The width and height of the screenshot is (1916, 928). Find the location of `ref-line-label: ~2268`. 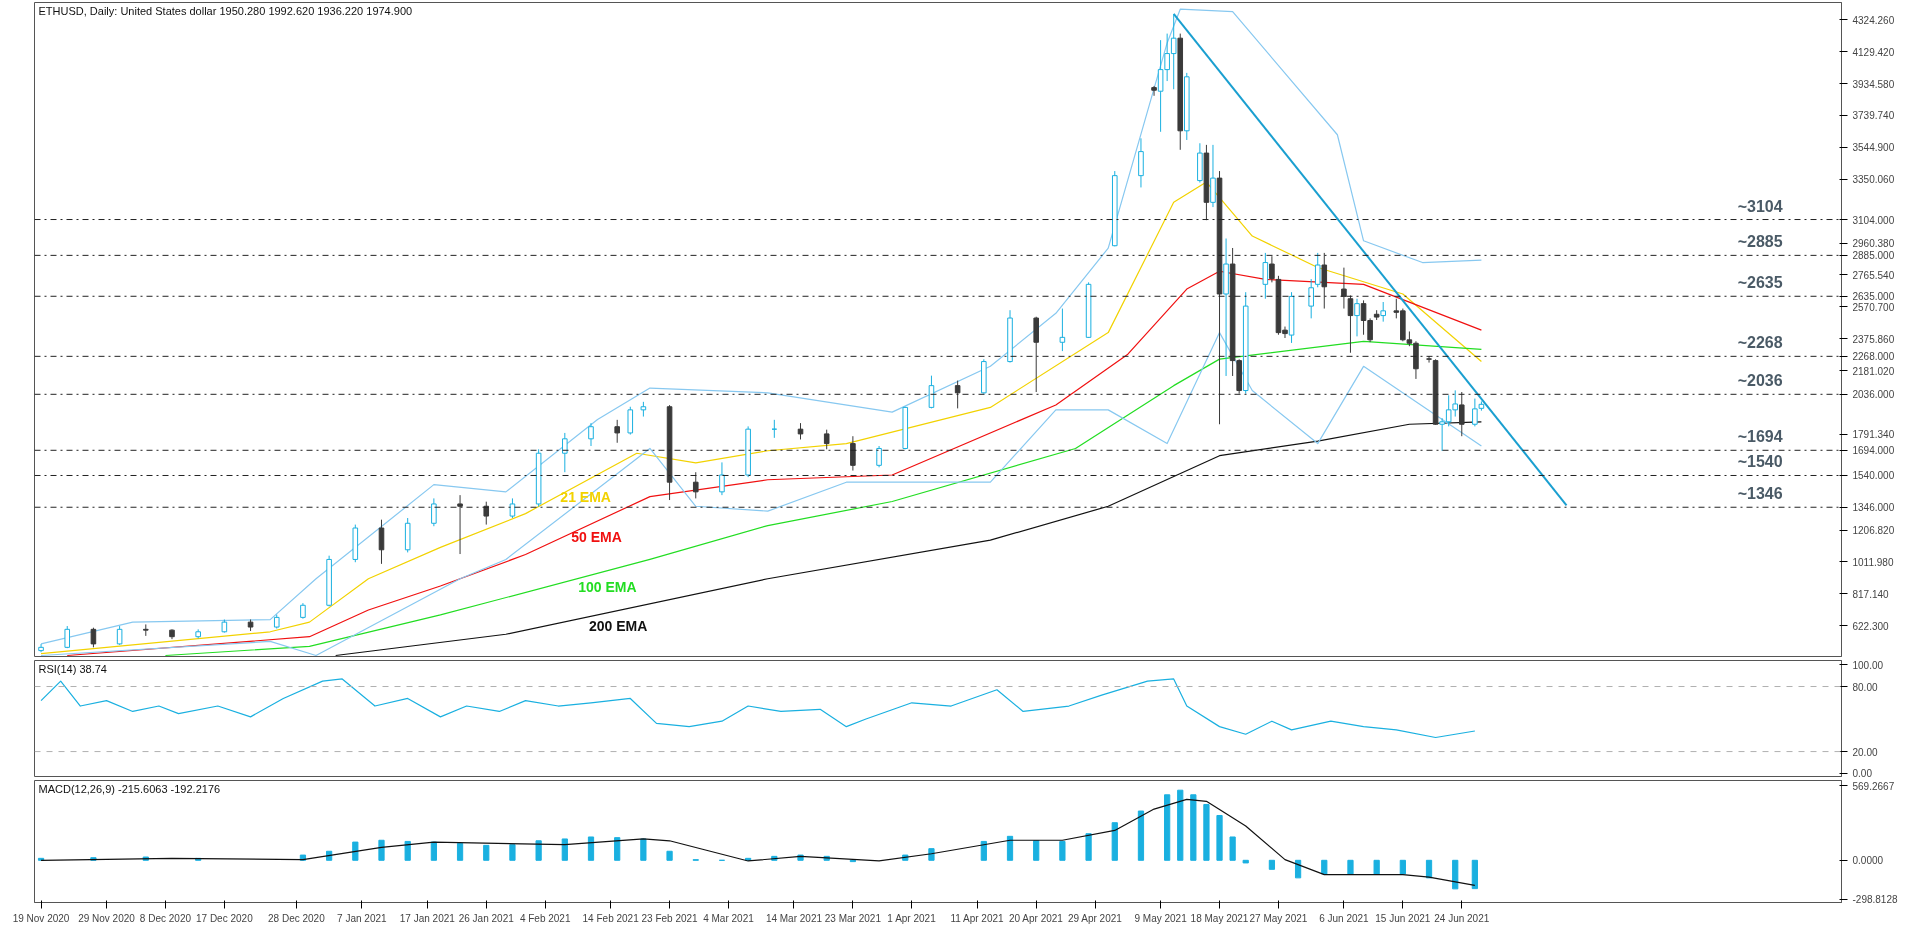

ref-line-label: ~2268 is located at coordinates (1760, 343).